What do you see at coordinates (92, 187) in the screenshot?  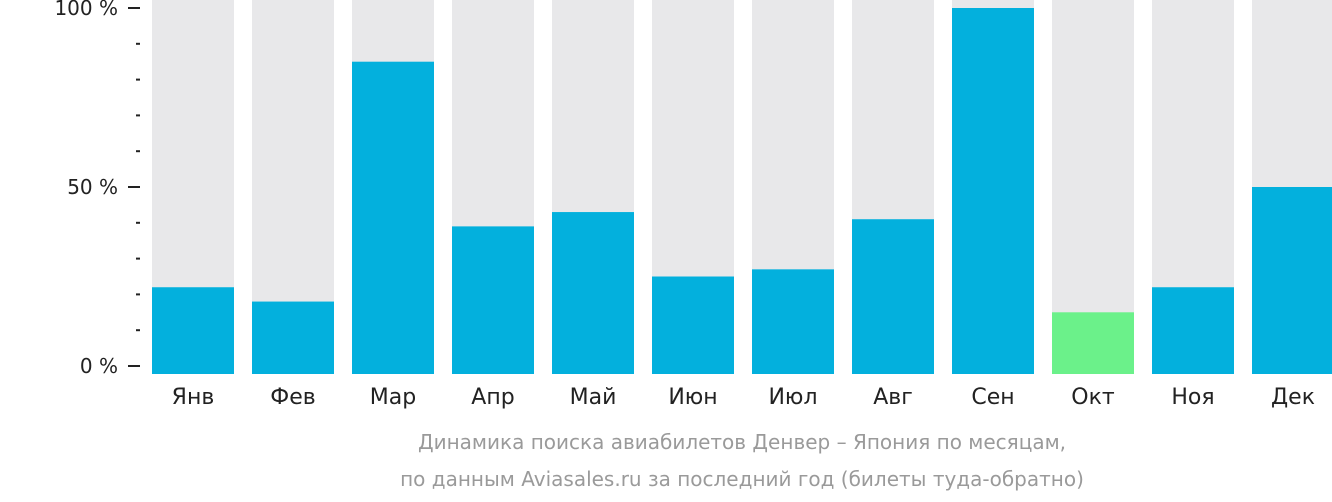 I see `y-tick-label: 50 %` at bounding box center [92, 187].